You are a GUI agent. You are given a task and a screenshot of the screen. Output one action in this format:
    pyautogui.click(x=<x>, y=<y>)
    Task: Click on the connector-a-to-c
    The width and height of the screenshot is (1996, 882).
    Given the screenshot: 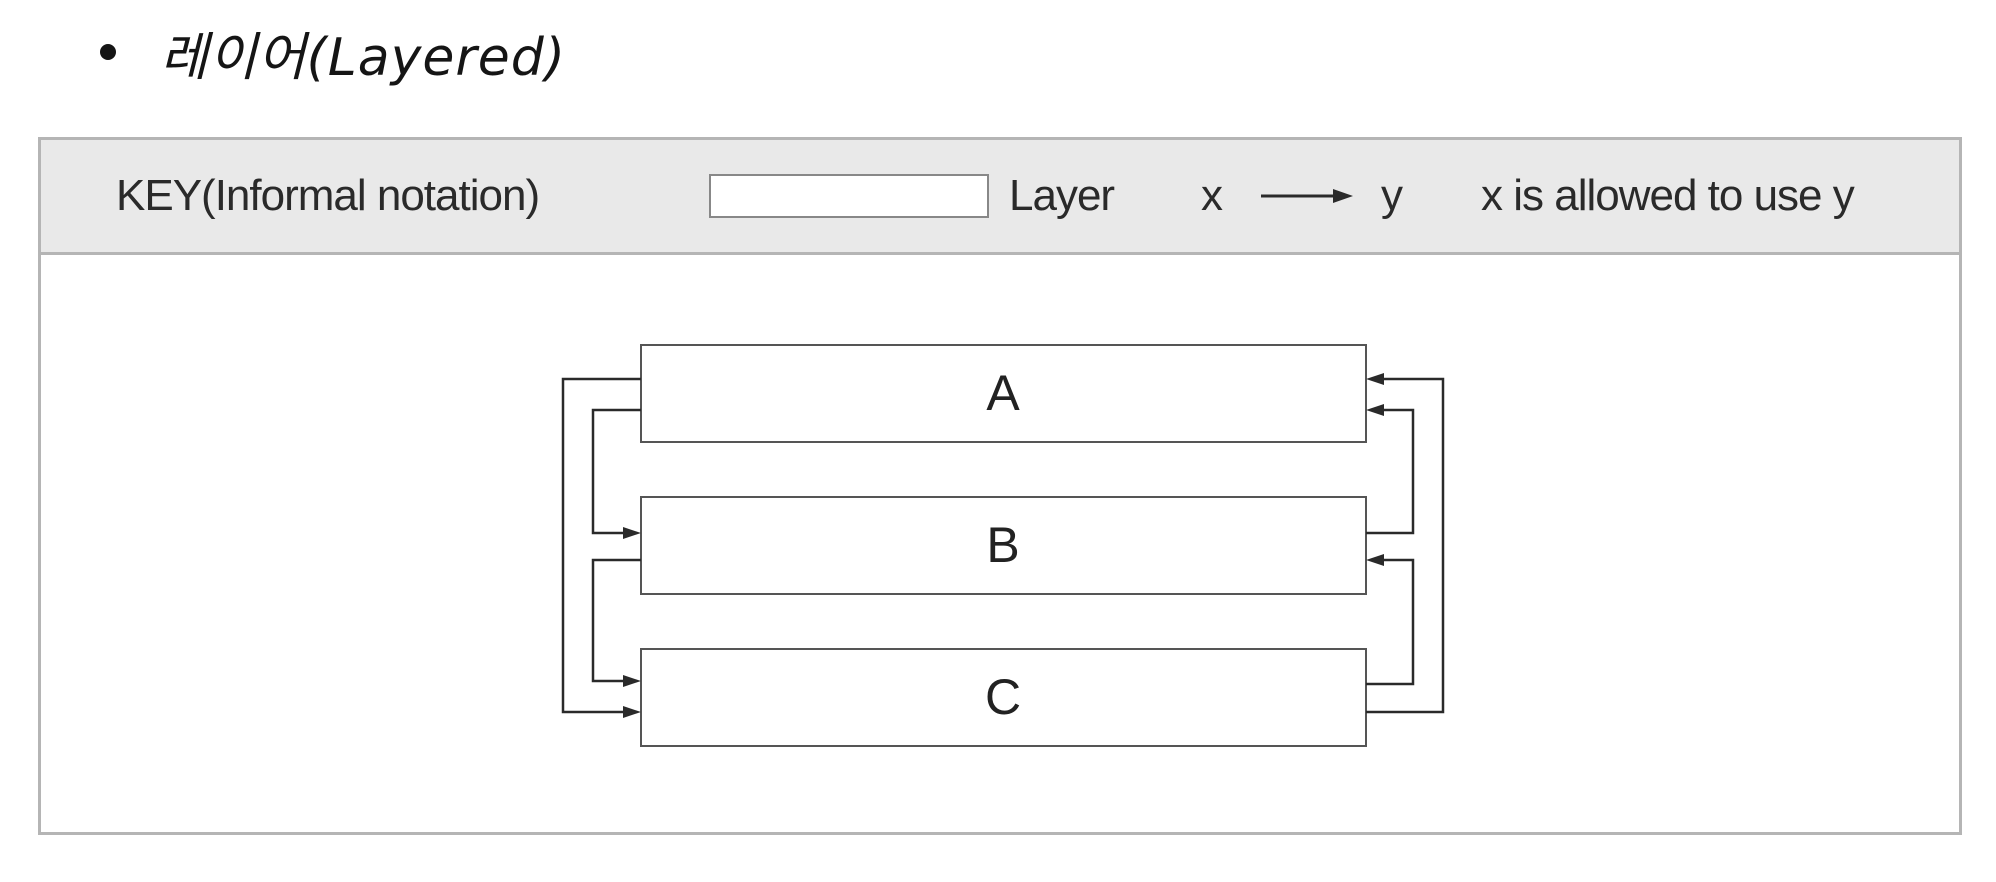 What is the action you would take?
    pyautogui.click(x=601, y=545)
    